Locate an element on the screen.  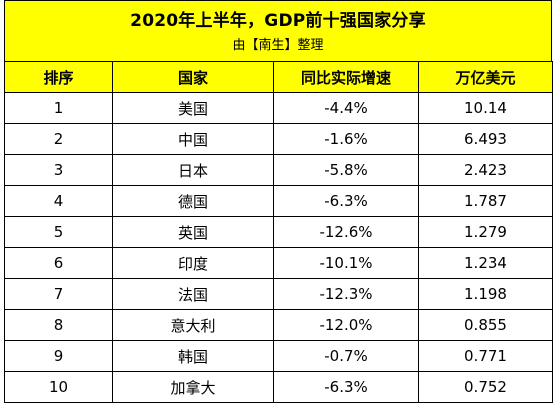
rank-cell: 4 is located at coordinates (58, 201).